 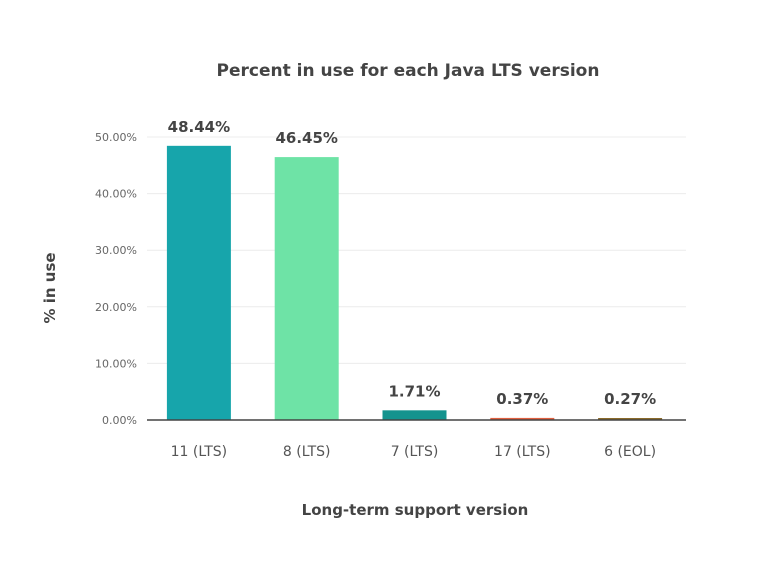 I want to click on x-tick-label: 11 (LTS), so click(x=199, y=452).